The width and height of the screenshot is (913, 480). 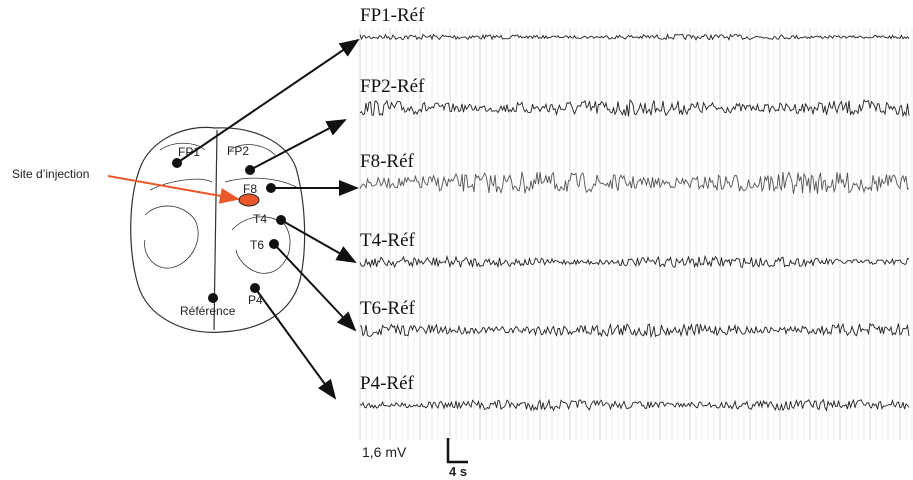 I want to click on trace-label: F8-Réf, so click(x=387, y=161).